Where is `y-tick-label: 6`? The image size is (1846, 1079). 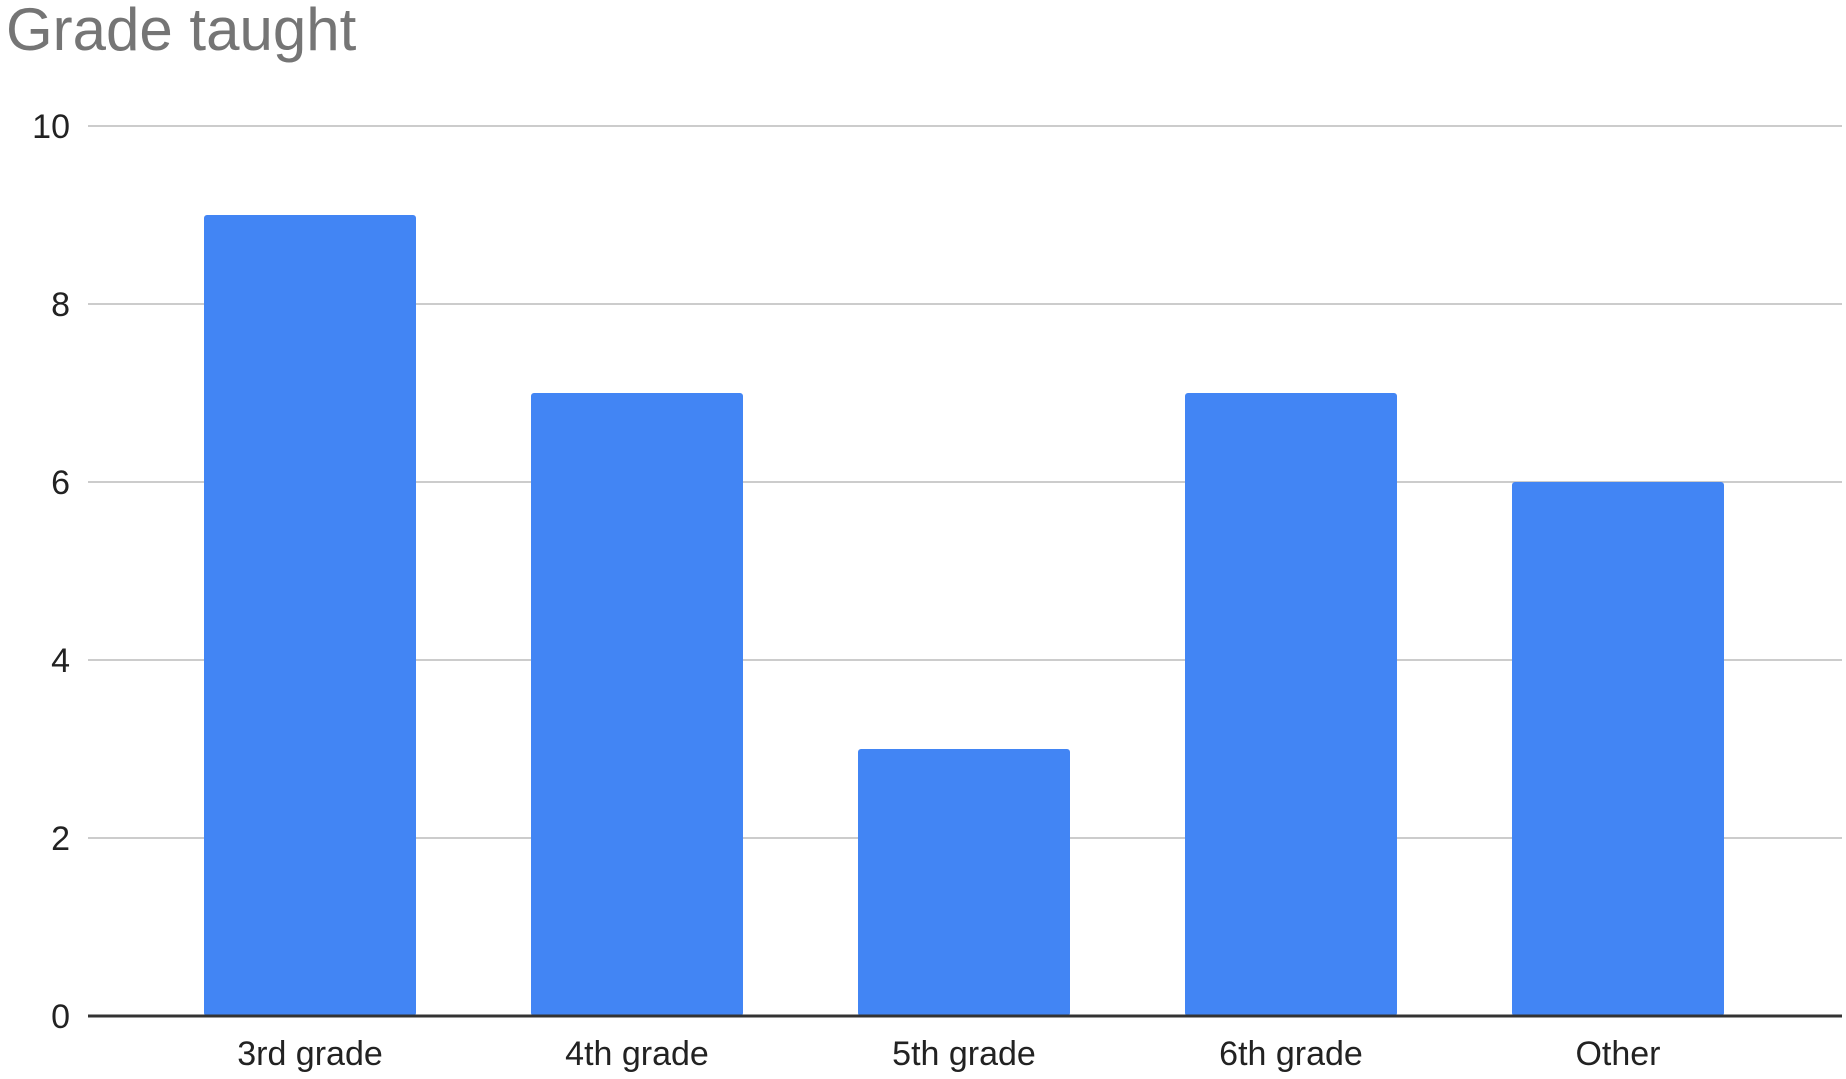
y-tick-label: 6 is located at coordinates (60, 483).